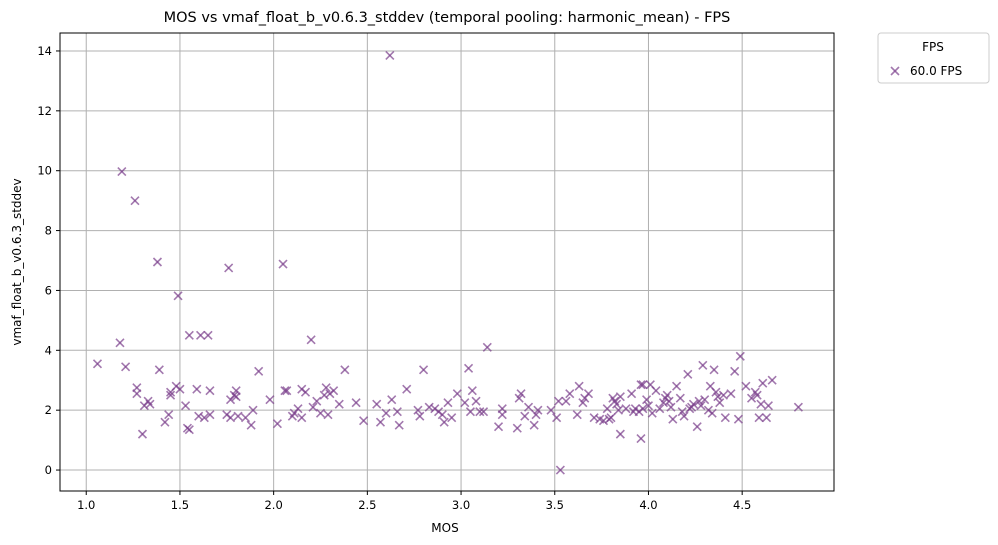 Image resolution: width=998 pixels, height=545 pixels. Describe the element at coordinates (895, 71) in the screenshot. I see `legend-marker-x-icon` at that location.